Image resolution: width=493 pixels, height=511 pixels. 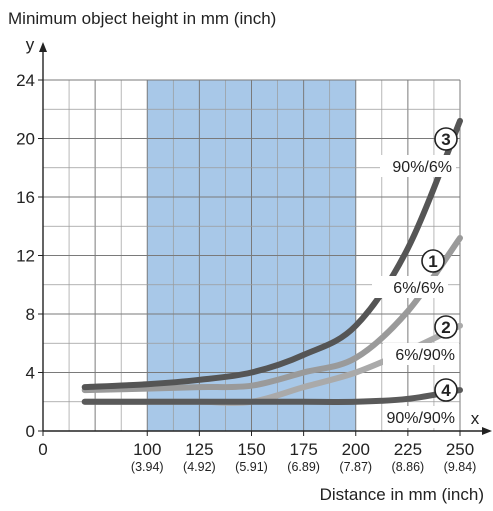 What do you see at coordinates (147, 449) in the screenshot?
I see `x-tick-label: 100` at bounding box center [147, 449].